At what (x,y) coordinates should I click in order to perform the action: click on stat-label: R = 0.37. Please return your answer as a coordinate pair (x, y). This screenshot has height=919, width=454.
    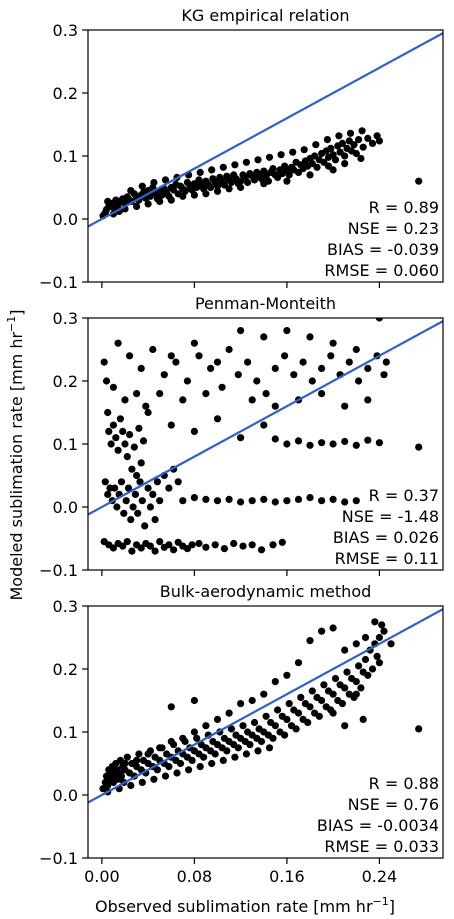
    Looking at the image, I should click on (404, 495).